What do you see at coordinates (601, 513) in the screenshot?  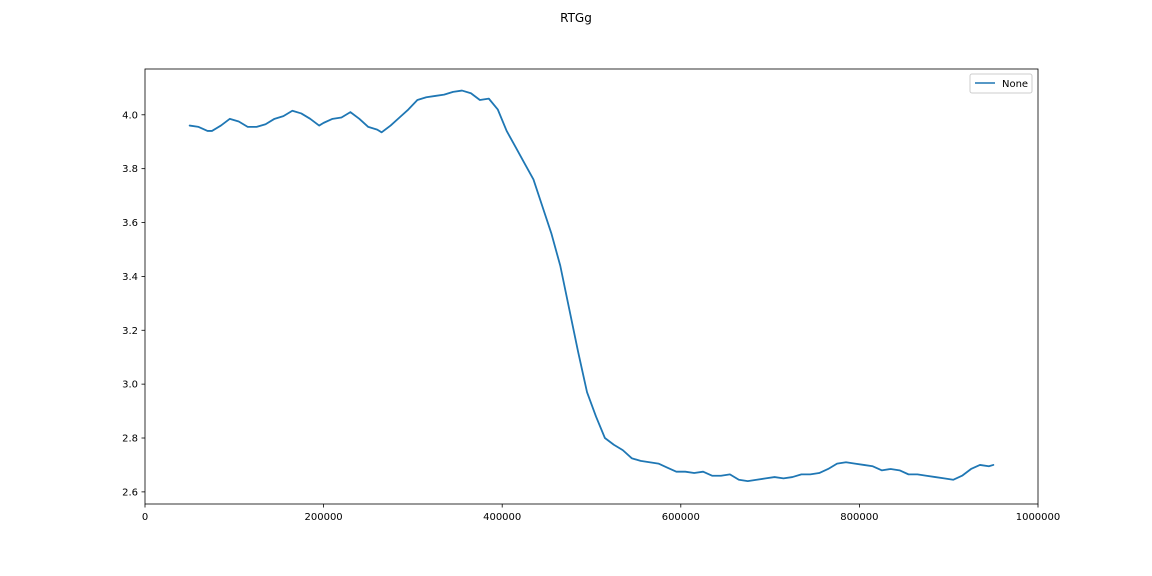 I see `x-axis: 0 200000 400000 600000 800000 1000000` at bounding box center [601, 513].